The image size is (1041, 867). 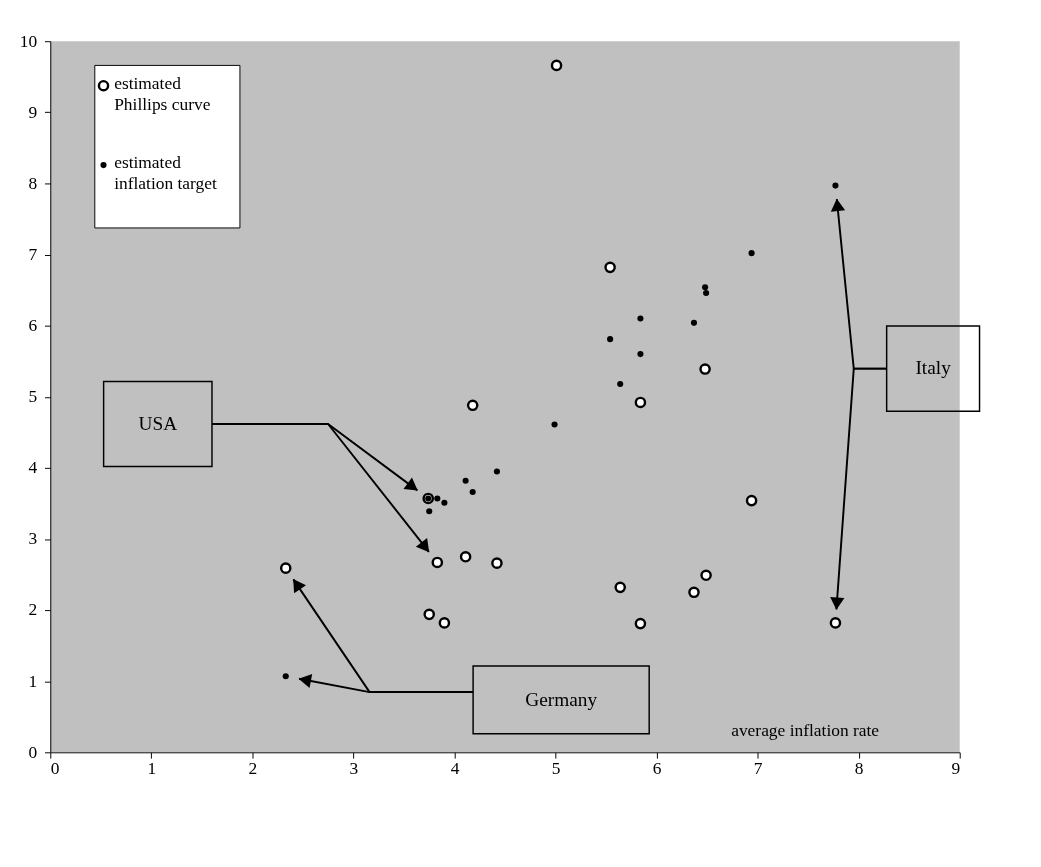 I want to click on x-tick-label: 8, so click(x=859, y=768).